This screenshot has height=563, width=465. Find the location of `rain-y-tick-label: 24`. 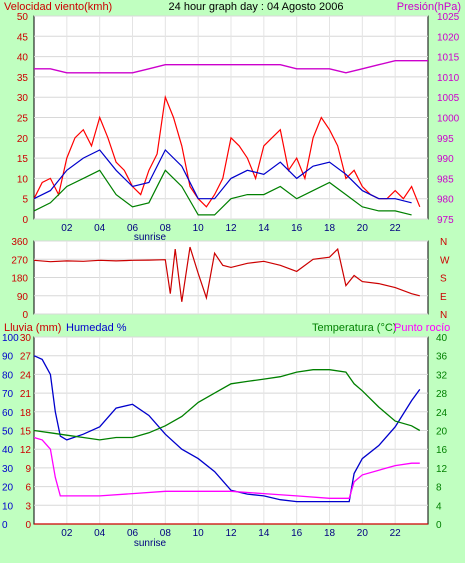

rain-y-tick-label: 24 is located at coordinates (26, 375).